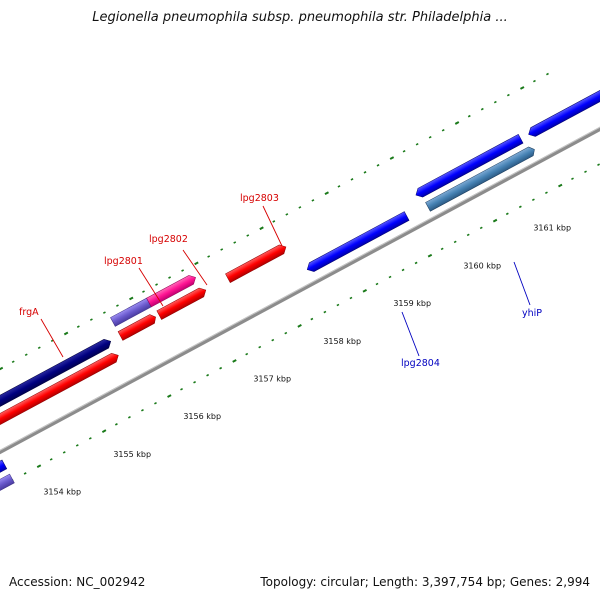  What do you see at coordinates (182, 303) in the screenshot?
I see `gene-lpg2802` at bounding box center [182, 303].